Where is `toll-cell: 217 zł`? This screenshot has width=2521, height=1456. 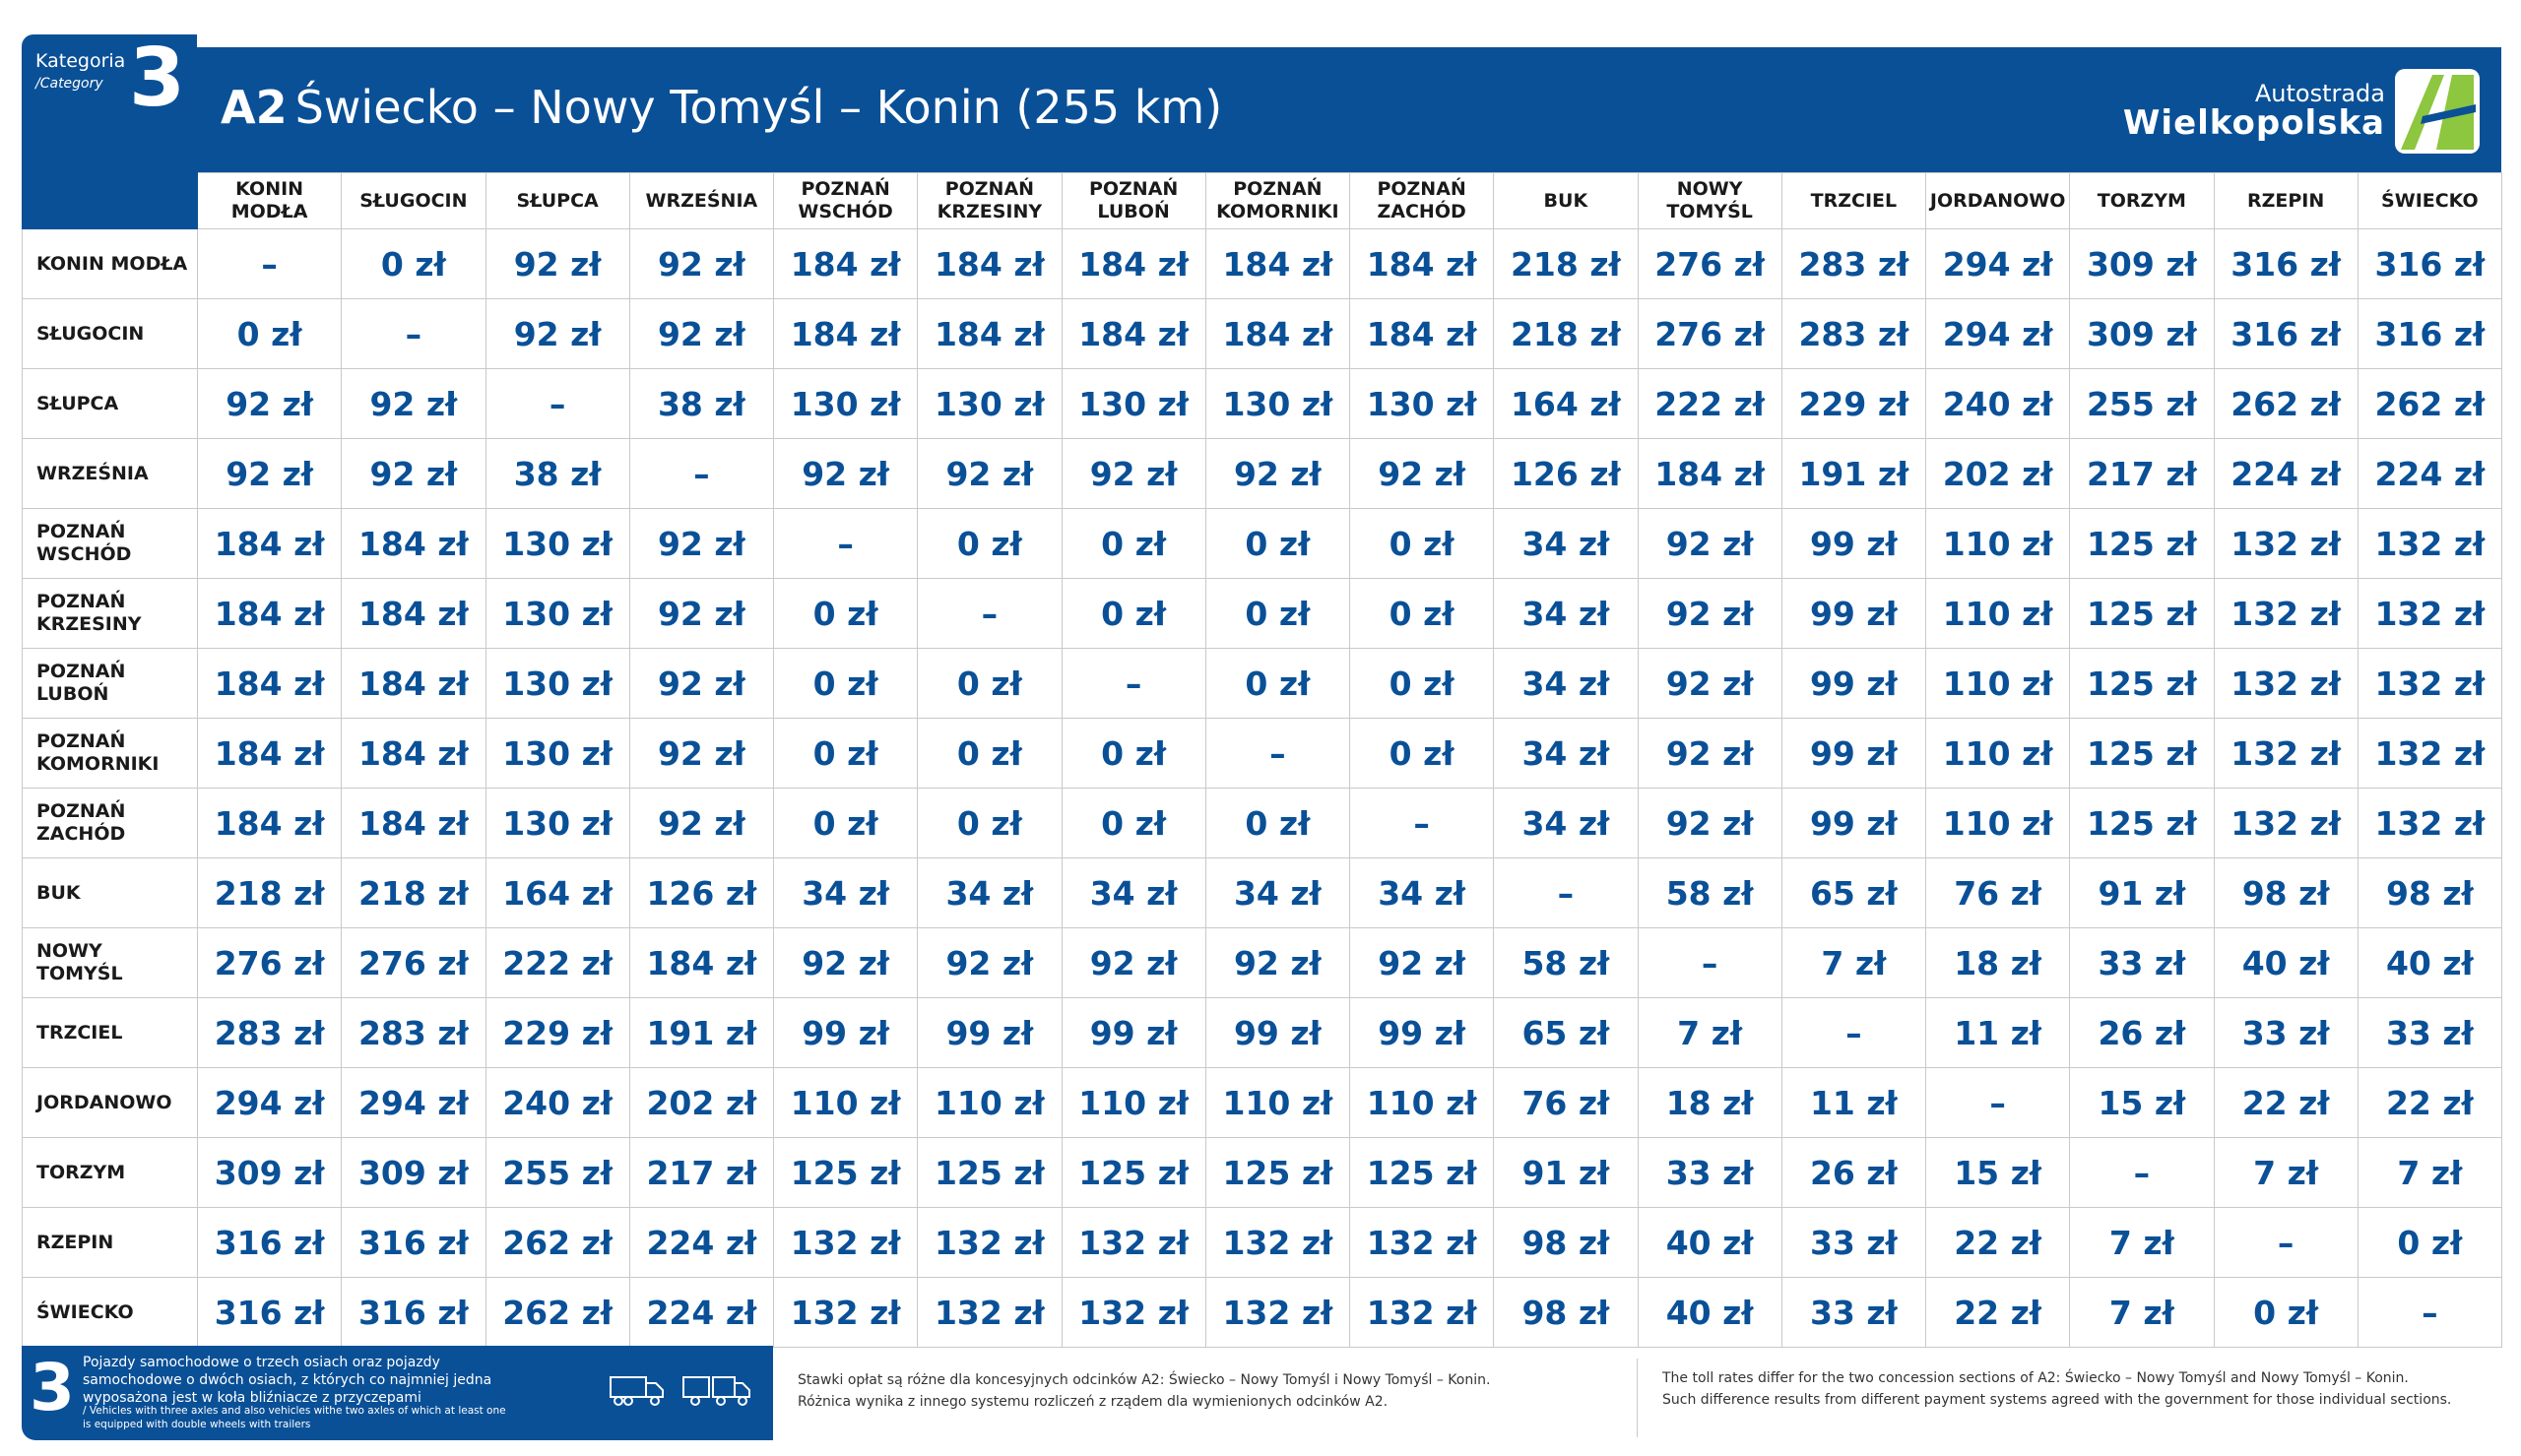 toll-cell: 217 zł is located at coordinates (701, 1172).